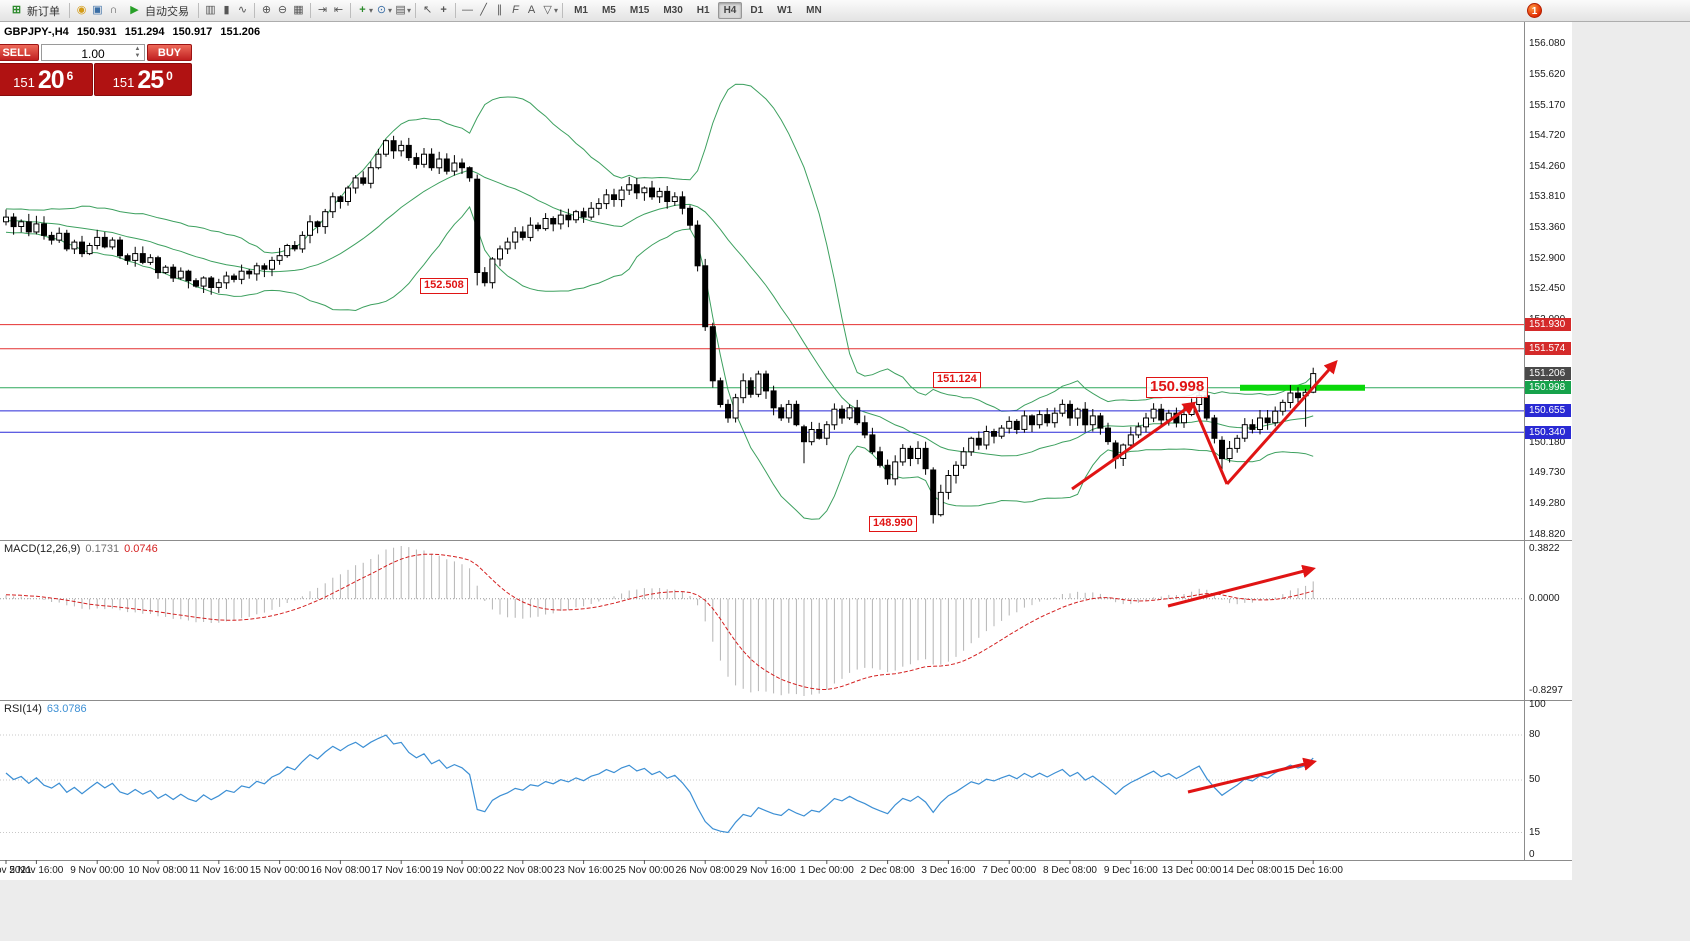 The width and height of the screenshot is (1690, 941). Describe the element at coordinates (19, 52) in the screenshot. I see `sell-button: SELL` at that location.